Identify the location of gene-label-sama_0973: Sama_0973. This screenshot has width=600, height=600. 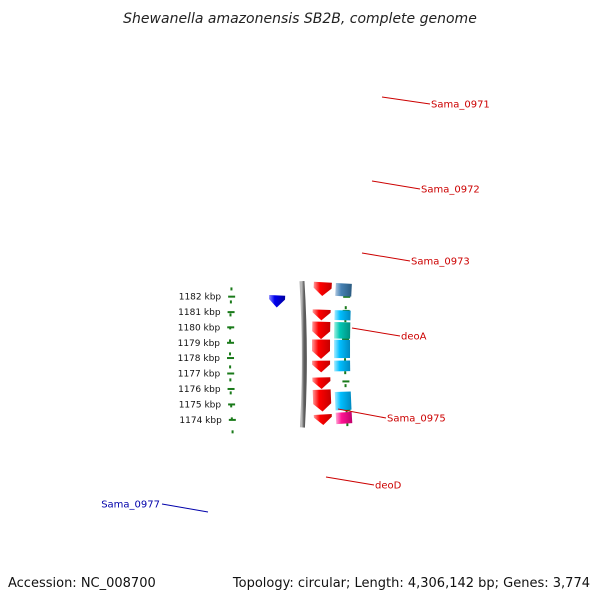
(440, 262).